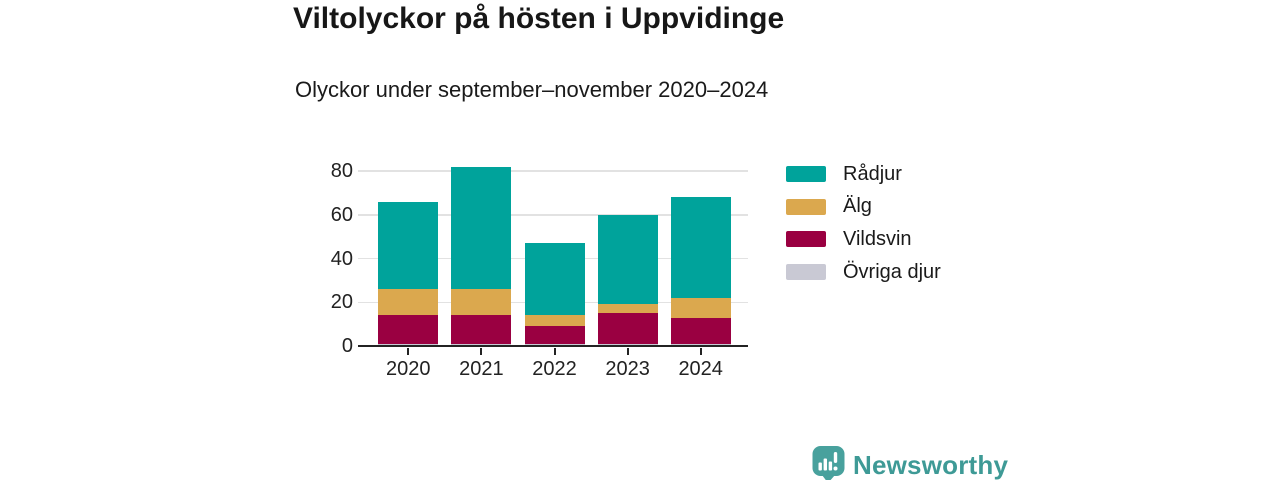  What do you see at coordinates (539, 18) in the screenshot?
I see `chart-title: Viltolyckor på hösten i Uppvidinge` at bounding box center [539, 18].